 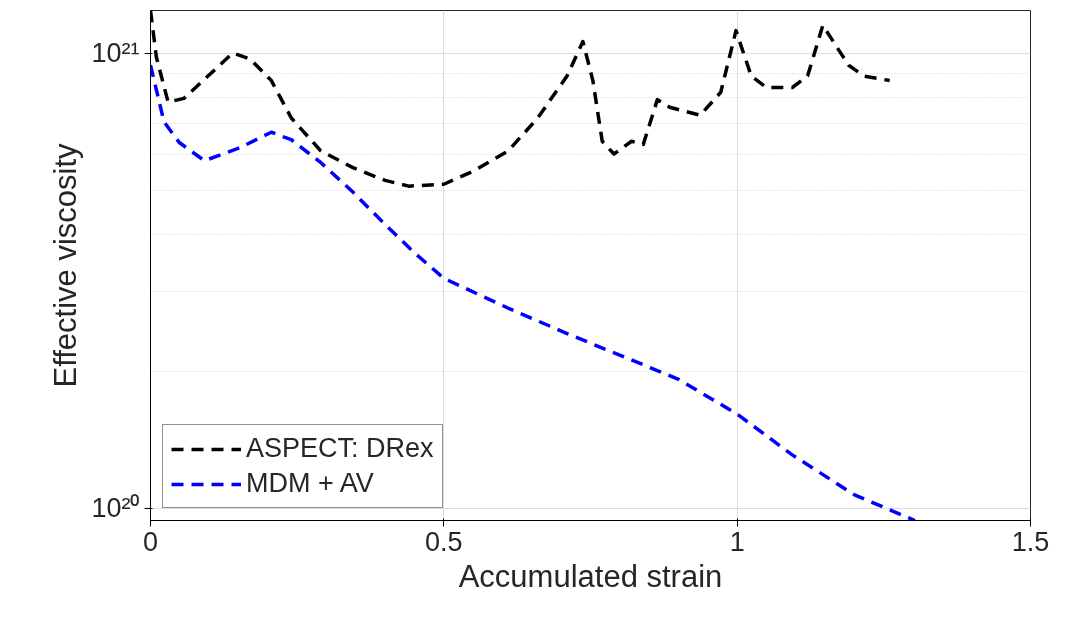 What do you see at coordinates (66, 265) in the screenshot?
I see `y-axis-title: Effective viscosity` at bounding box center [66, 265].